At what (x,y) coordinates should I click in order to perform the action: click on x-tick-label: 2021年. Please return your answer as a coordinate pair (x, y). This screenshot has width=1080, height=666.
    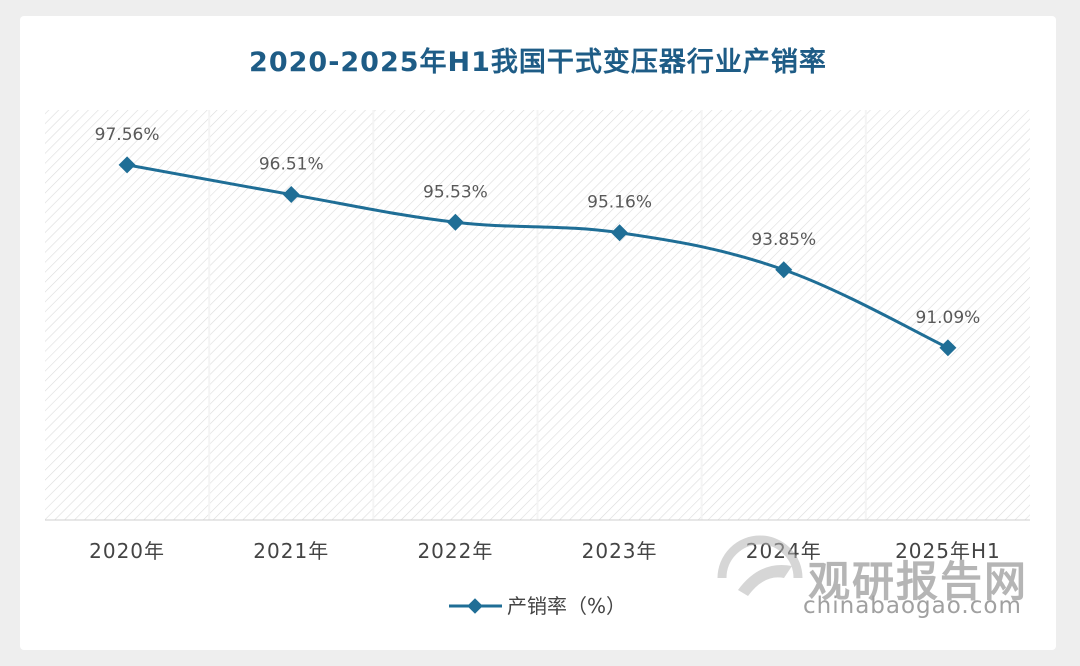
    Looking at the image, I should click on (291, 551).